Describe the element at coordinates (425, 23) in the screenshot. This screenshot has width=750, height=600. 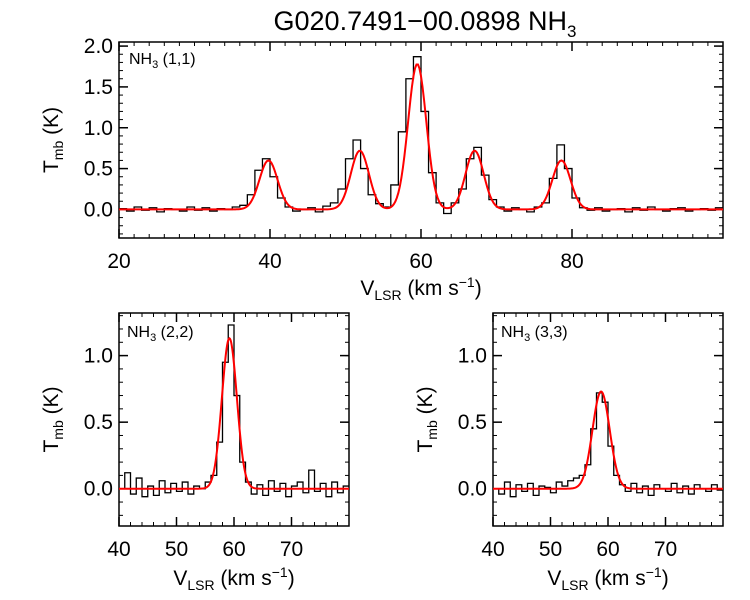
I see `figure-title: G020.7491−00.0898 NH3` at that location.